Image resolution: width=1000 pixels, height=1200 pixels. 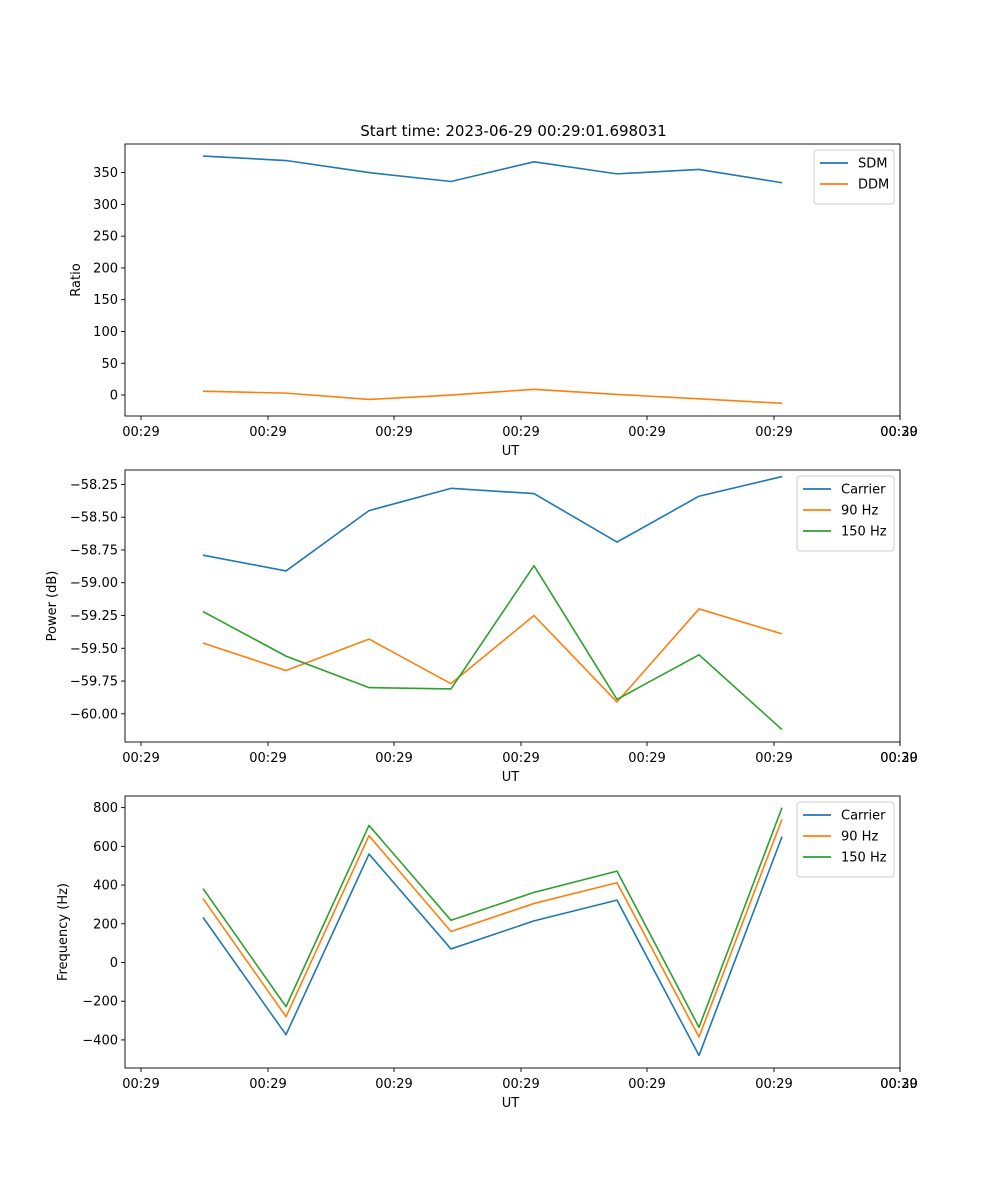 What do you see at coordinates (873, 185) in the screenshot?
I see `legend-label: DDM` at bounding box center [873, 185].